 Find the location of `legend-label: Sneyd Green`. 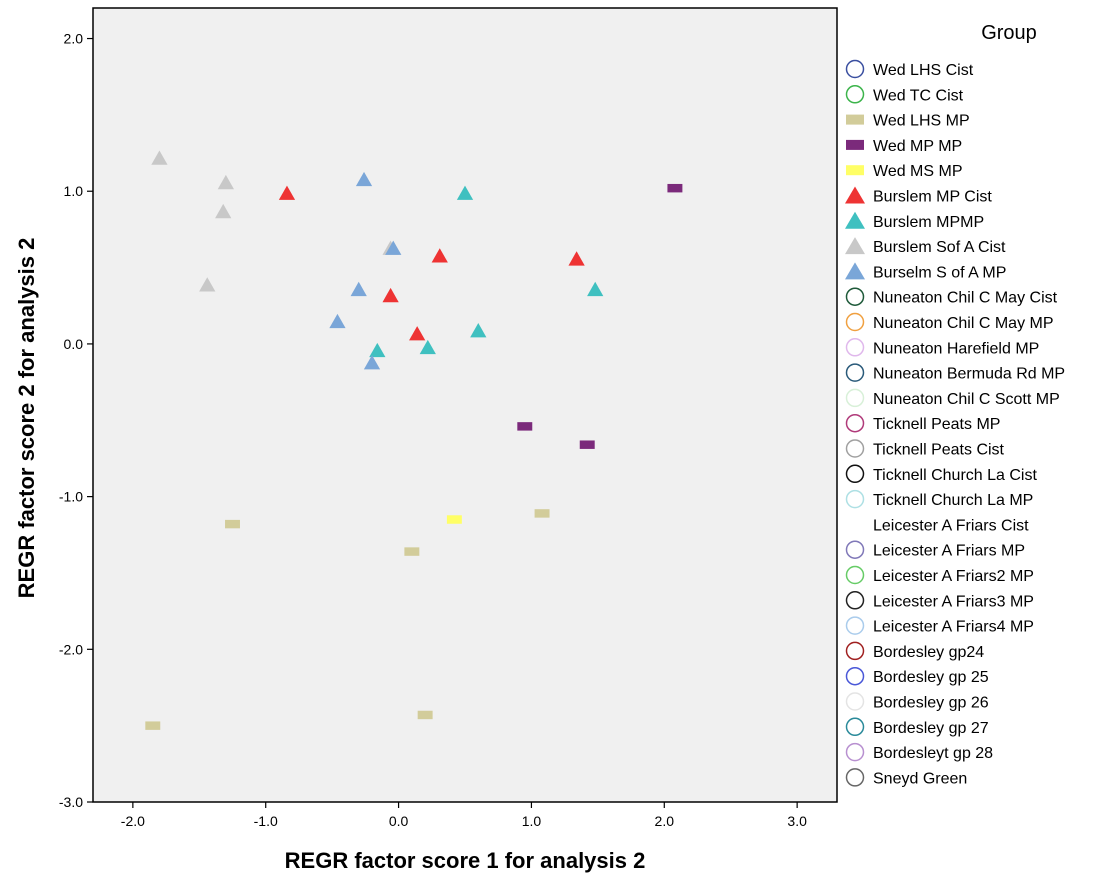

legend-label: Sneyd Green is located at coordinates (920, 778).